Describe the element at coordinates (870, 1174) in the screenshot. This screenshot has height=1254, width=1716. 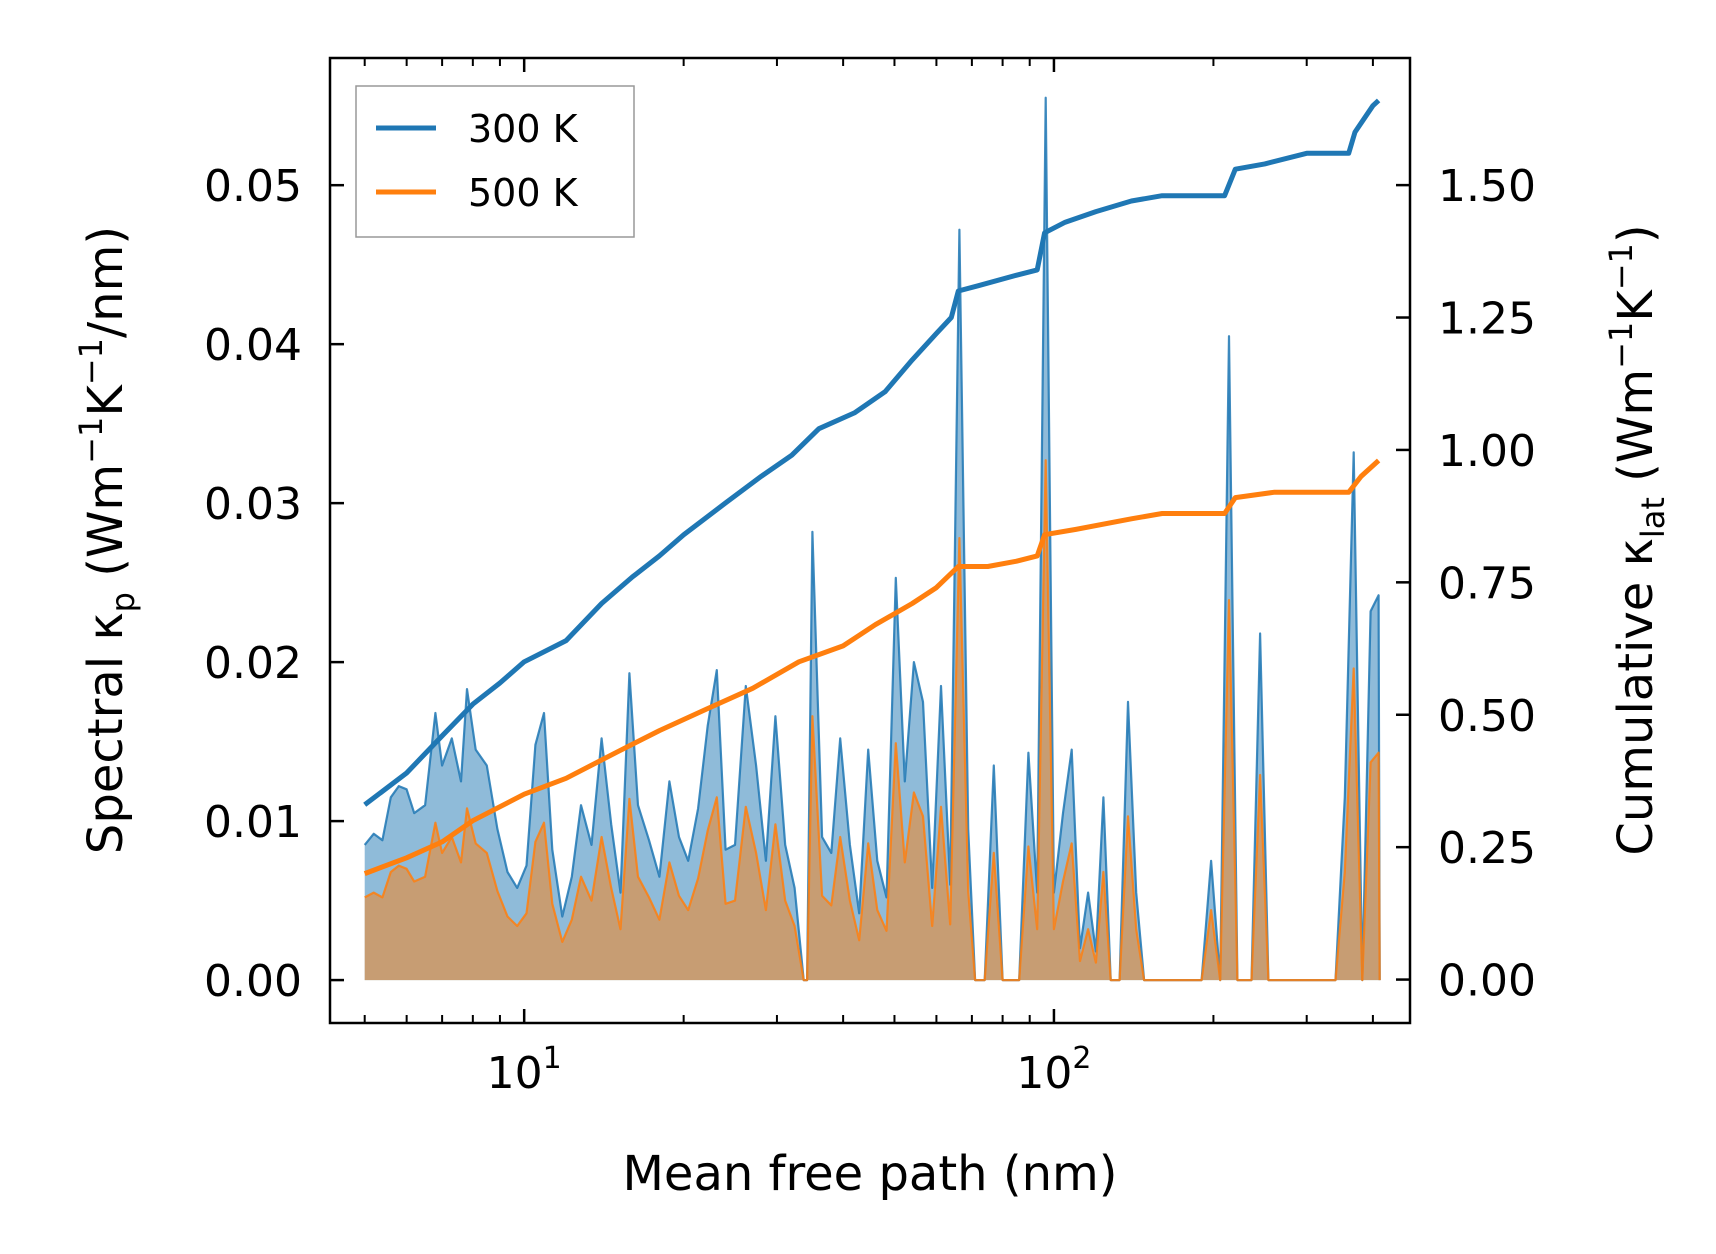
I see `x-axis-label: Mean free path (nm)` at that location.